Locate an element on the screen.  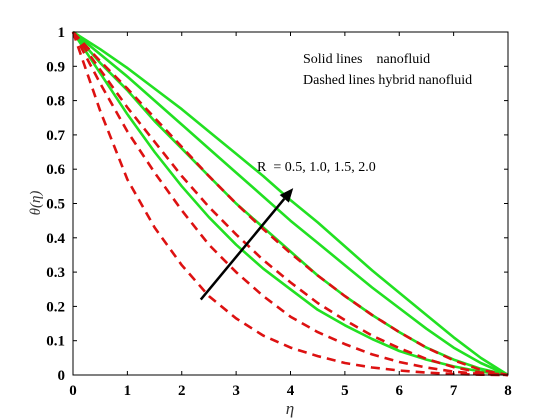
parameter-annotation: R = 0.5, 1.0, 1.5, 2.0 is located at coordinates (316, 167).